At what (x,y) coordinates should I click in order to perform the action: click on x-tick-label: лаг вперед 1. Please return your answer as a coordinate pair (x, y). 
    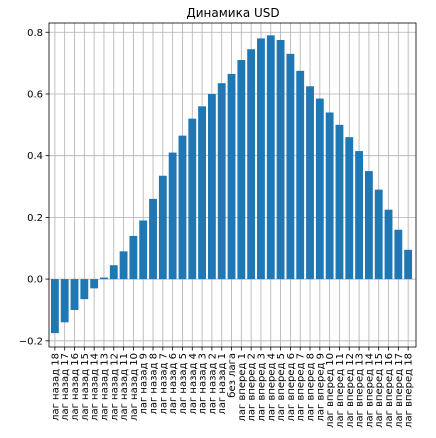
    Looking at the image, I should click on (242, 387).